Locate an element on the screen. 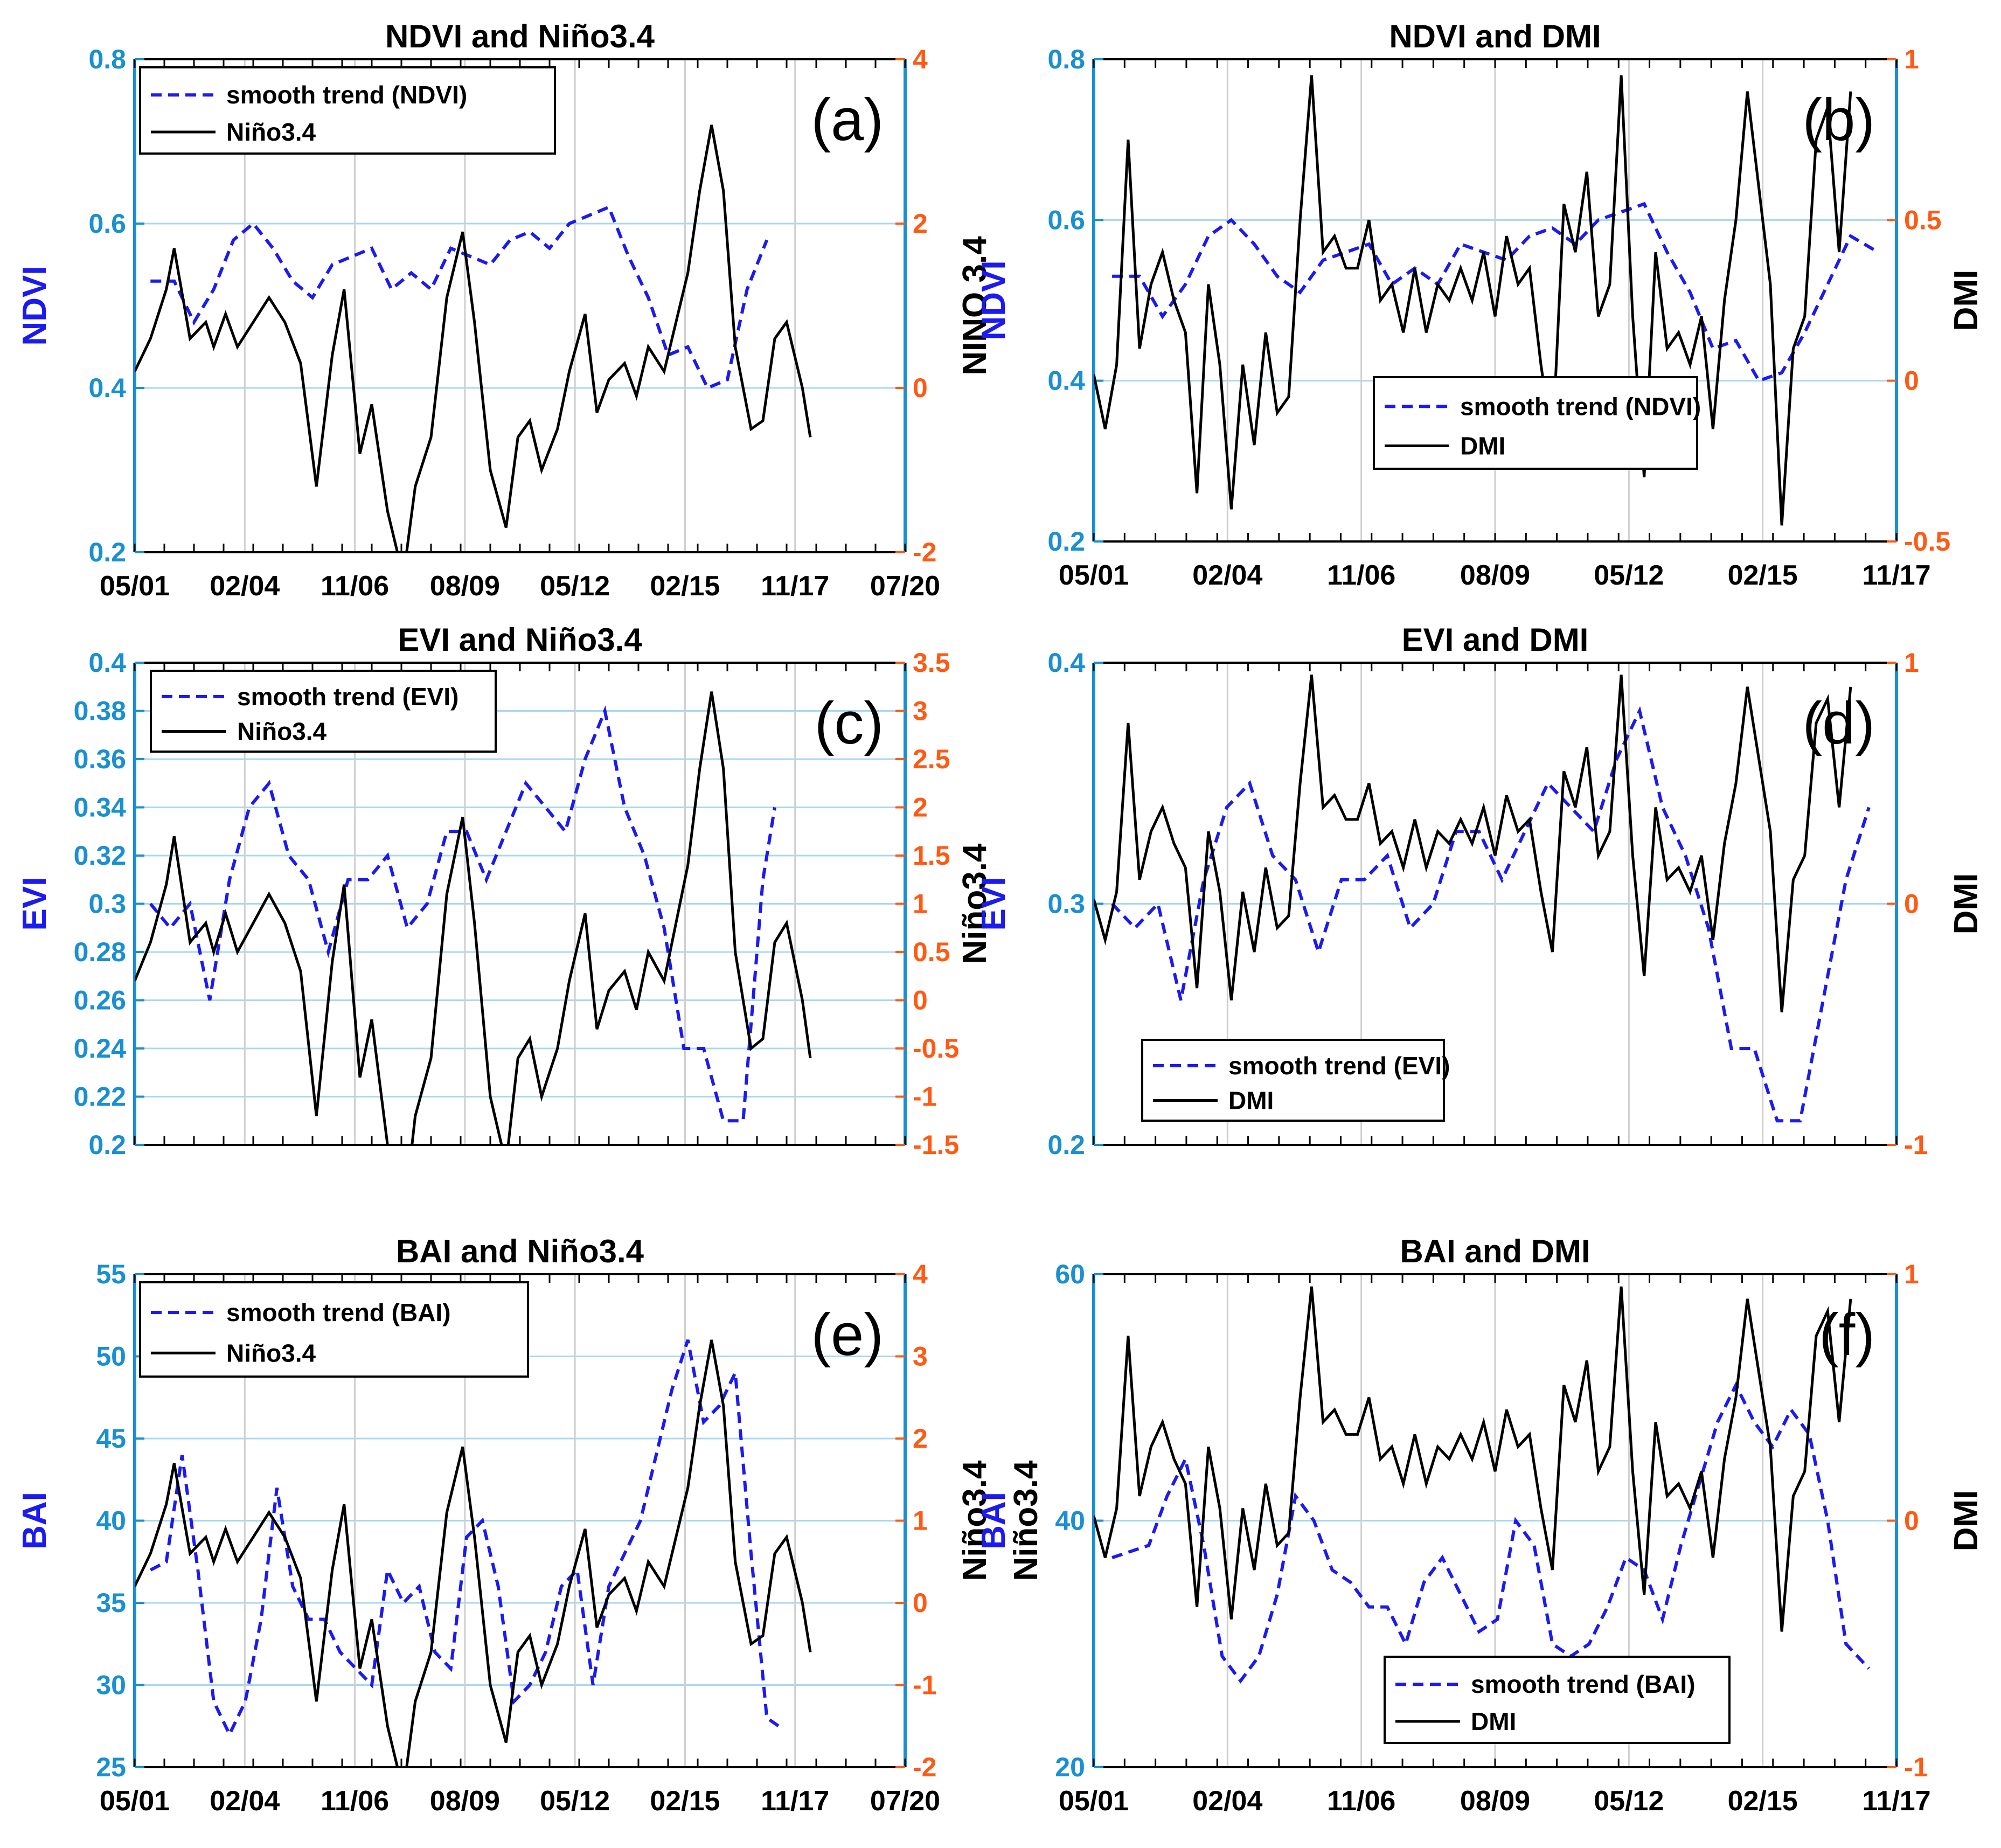  y-tick-label: 0.3 is located at coordinates (107, 904).